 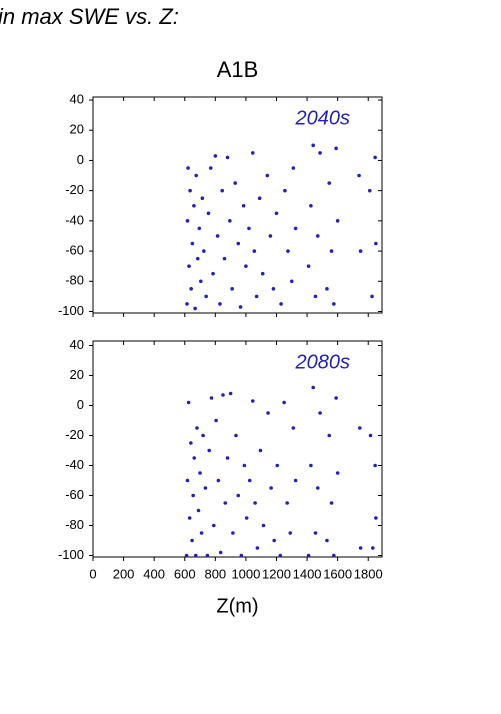 I want to click on y-tick-label: -80, so click(x=74, y=280).